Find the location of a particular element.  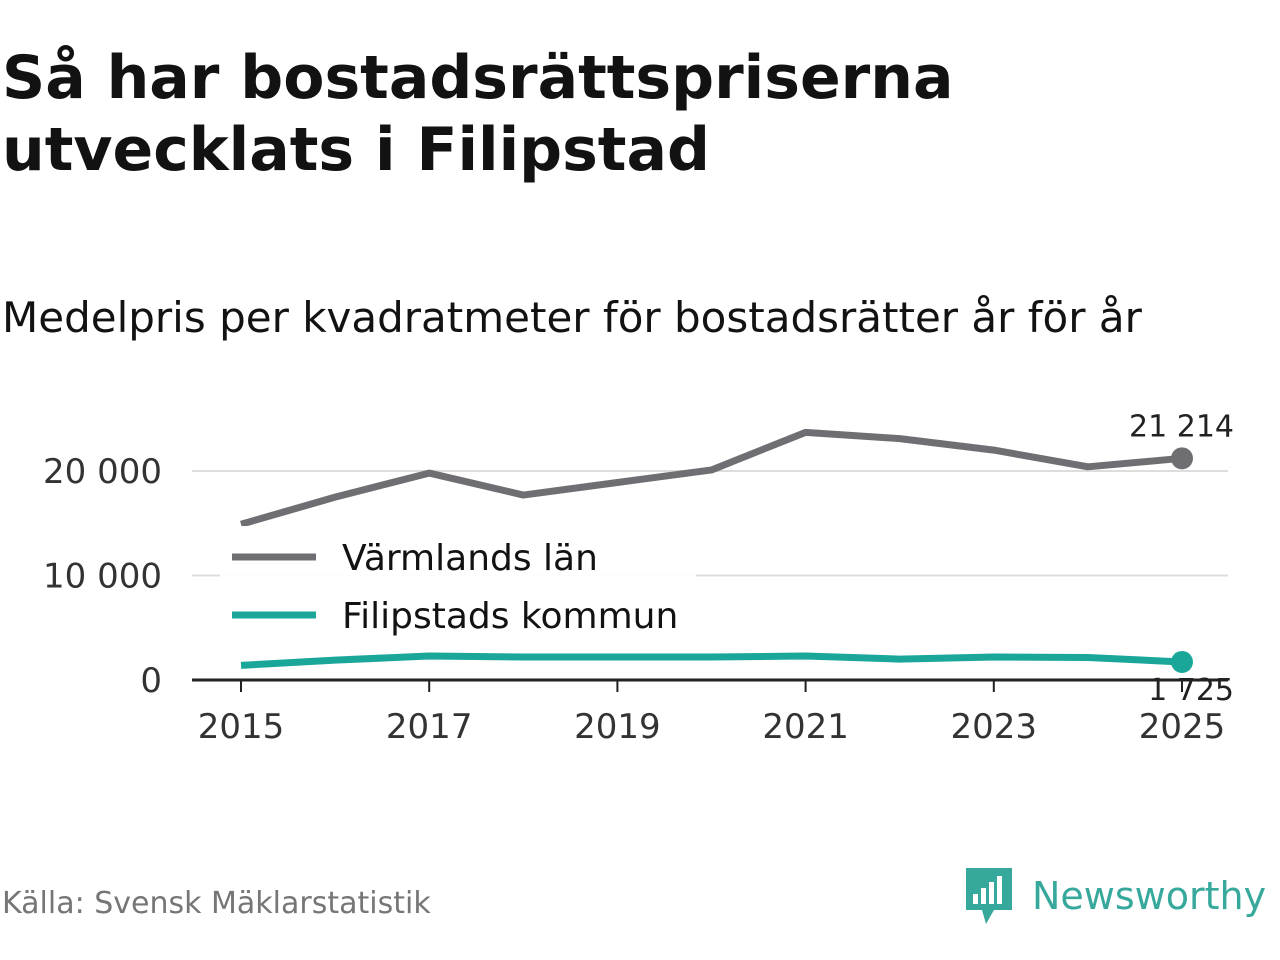

legend-label-0: Värmlands län is located at coordinates (470, 558).